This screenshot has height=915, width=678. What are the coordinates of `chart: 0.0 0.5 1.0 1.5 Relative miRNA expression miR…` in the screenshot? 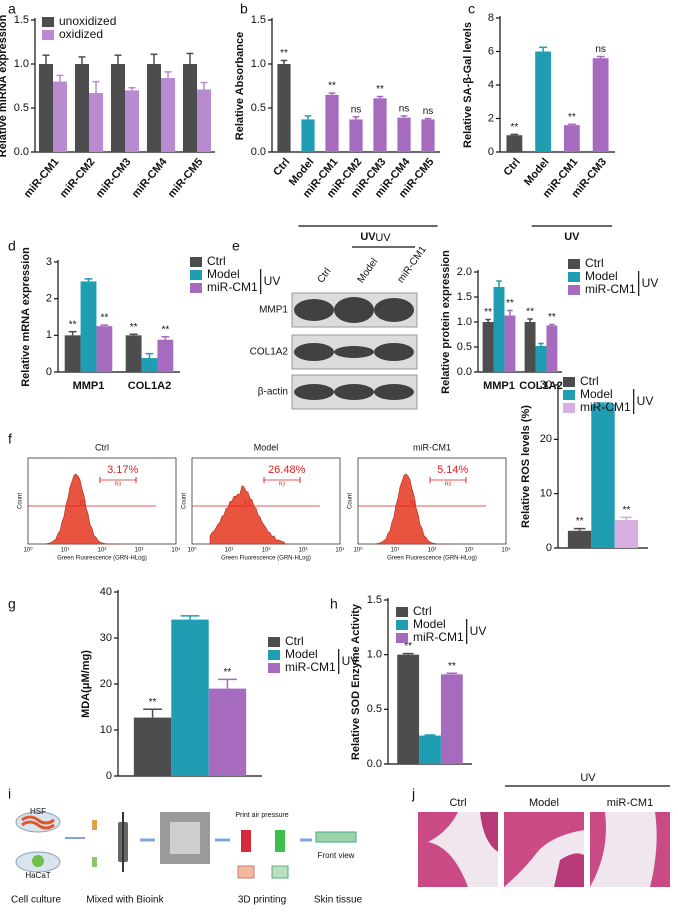 It's located at (107, 107).